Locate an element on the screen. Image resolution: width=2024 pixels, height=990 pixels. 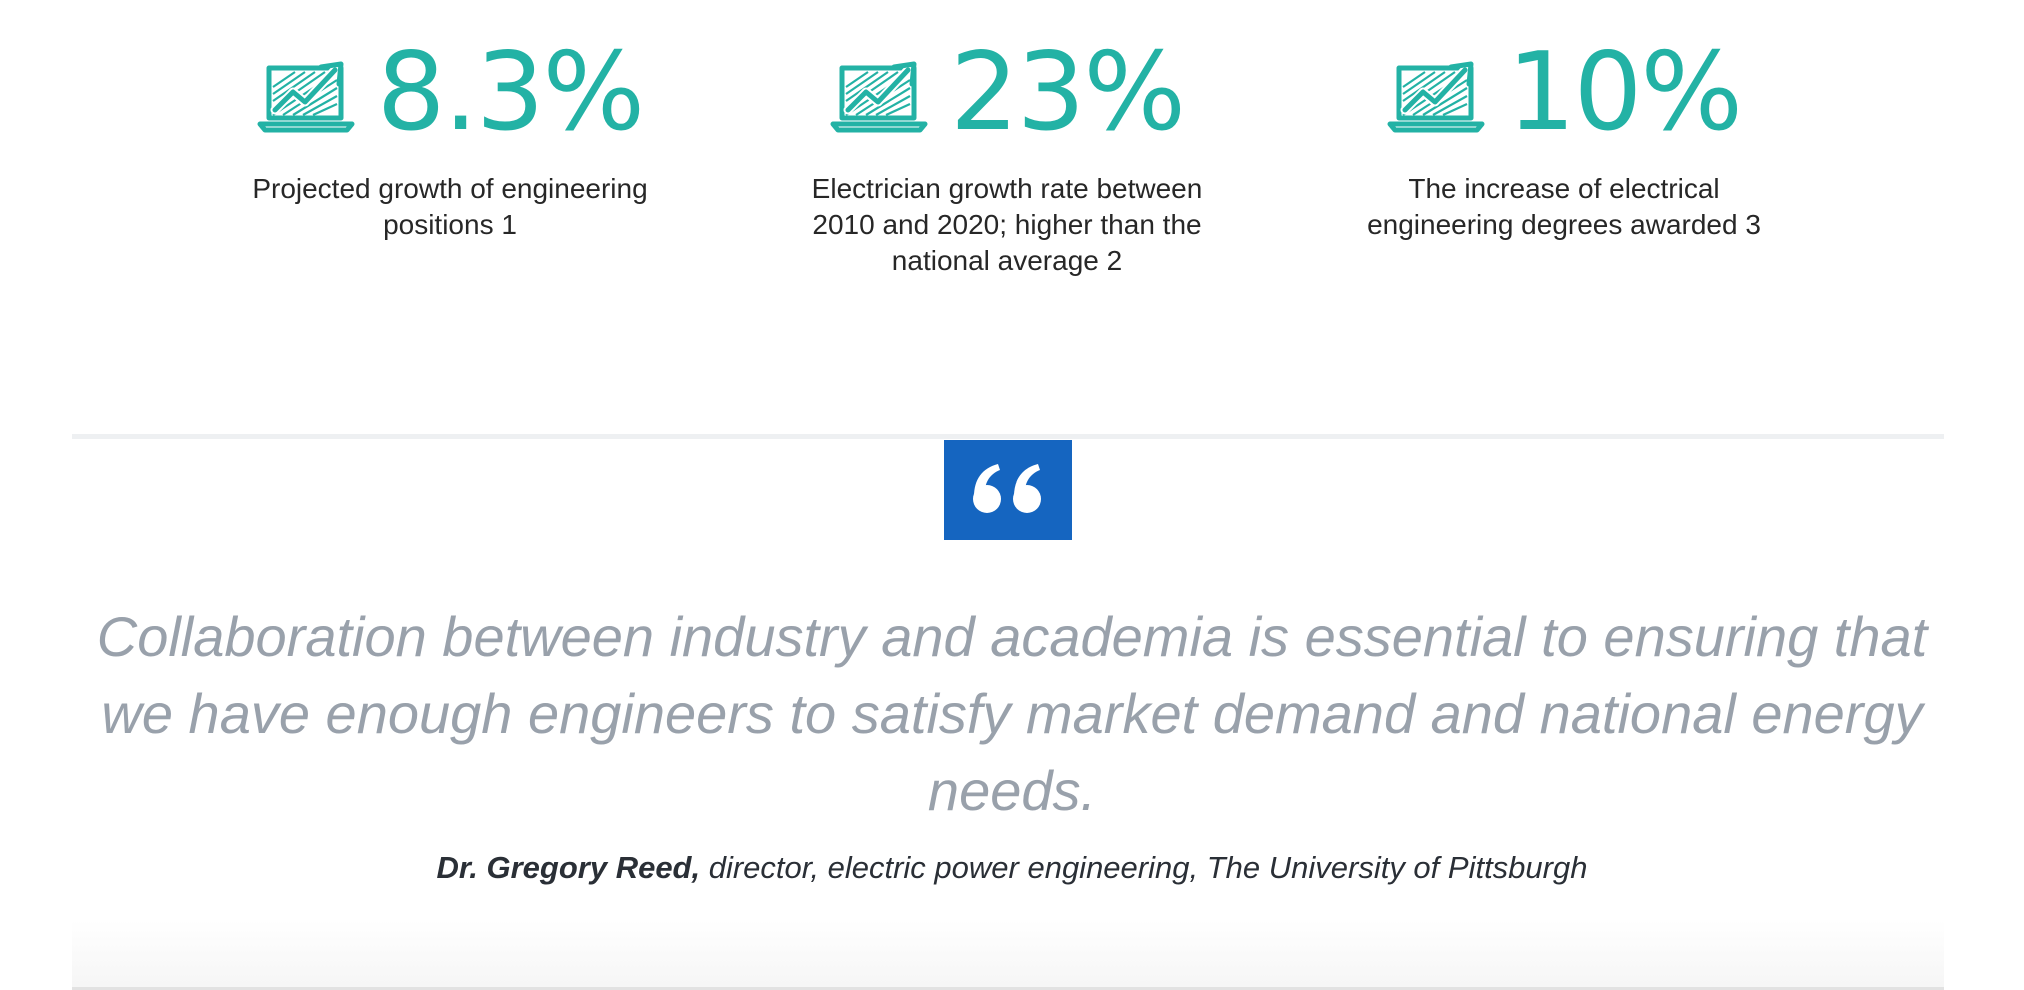
quotation-mark-icon is located at coordinates (1007, 488).